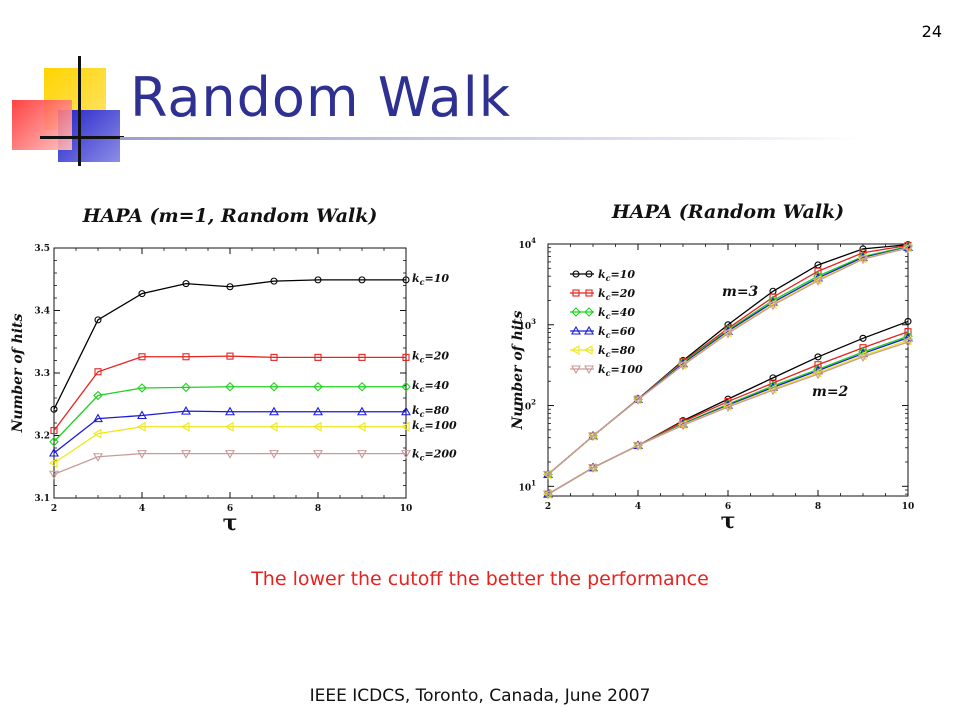 This screenshot has width=960, height=720. What do you see at coordinates (931, 31) in the screenshot?
I see `slide-number: 24` at bounding box center [931, 31].